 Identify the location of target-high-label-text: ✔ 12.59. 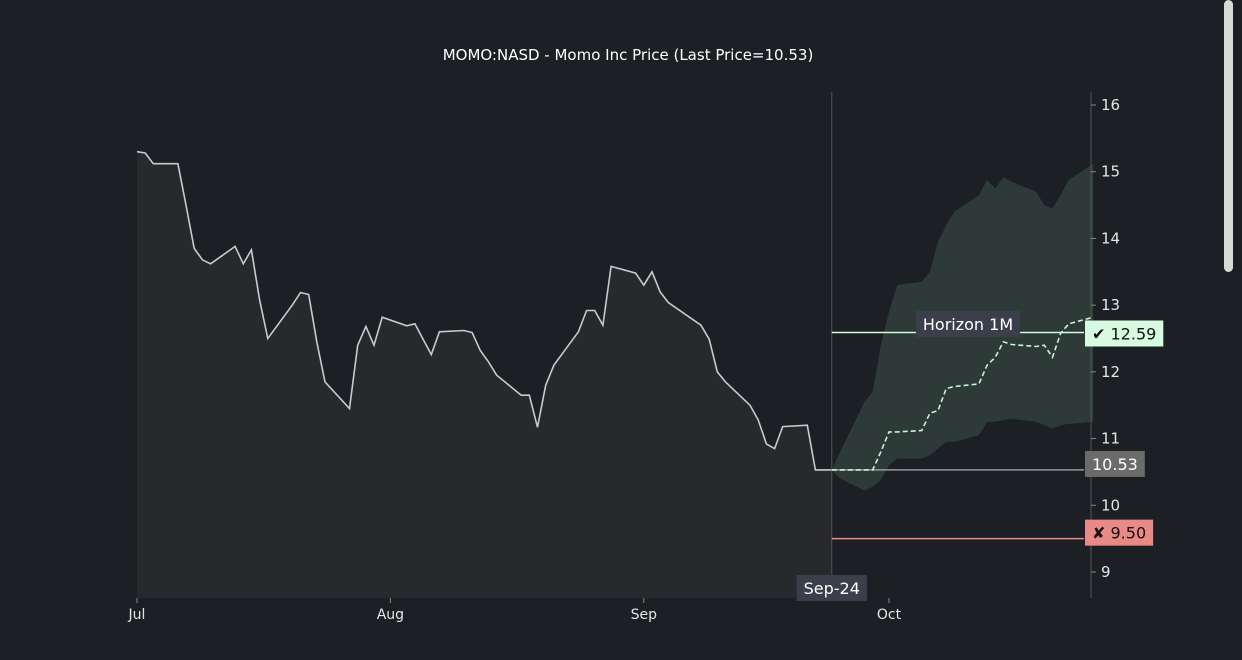
(1124, 333).